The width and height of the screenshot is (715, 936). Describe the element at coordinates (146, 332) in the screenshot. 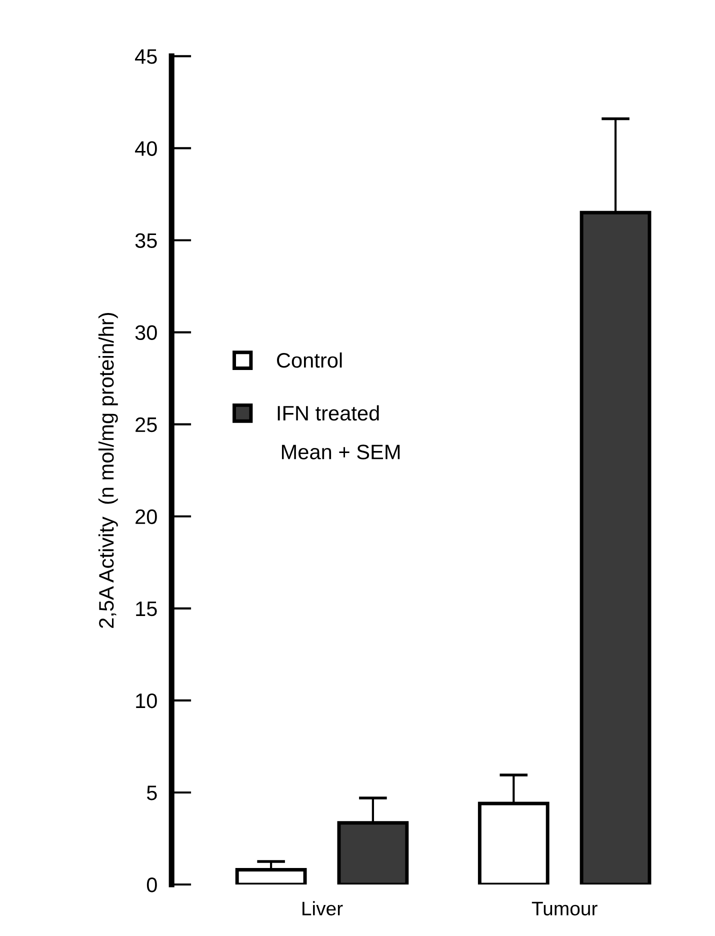

I see `y-tick-label: 30` at that location.